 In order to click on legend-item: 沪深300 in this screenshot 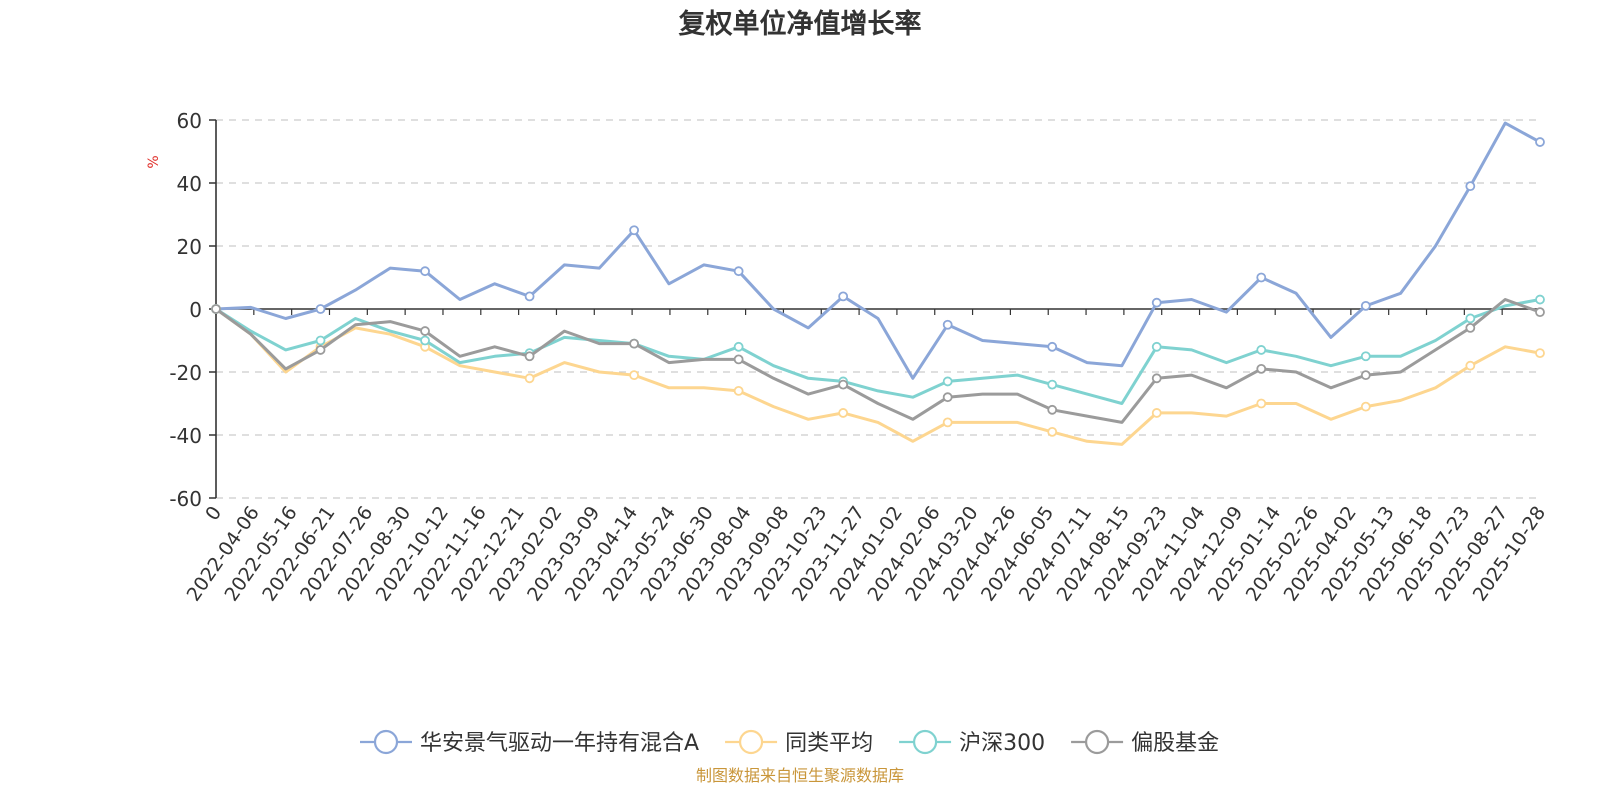, I will do `click(972, 742)`.